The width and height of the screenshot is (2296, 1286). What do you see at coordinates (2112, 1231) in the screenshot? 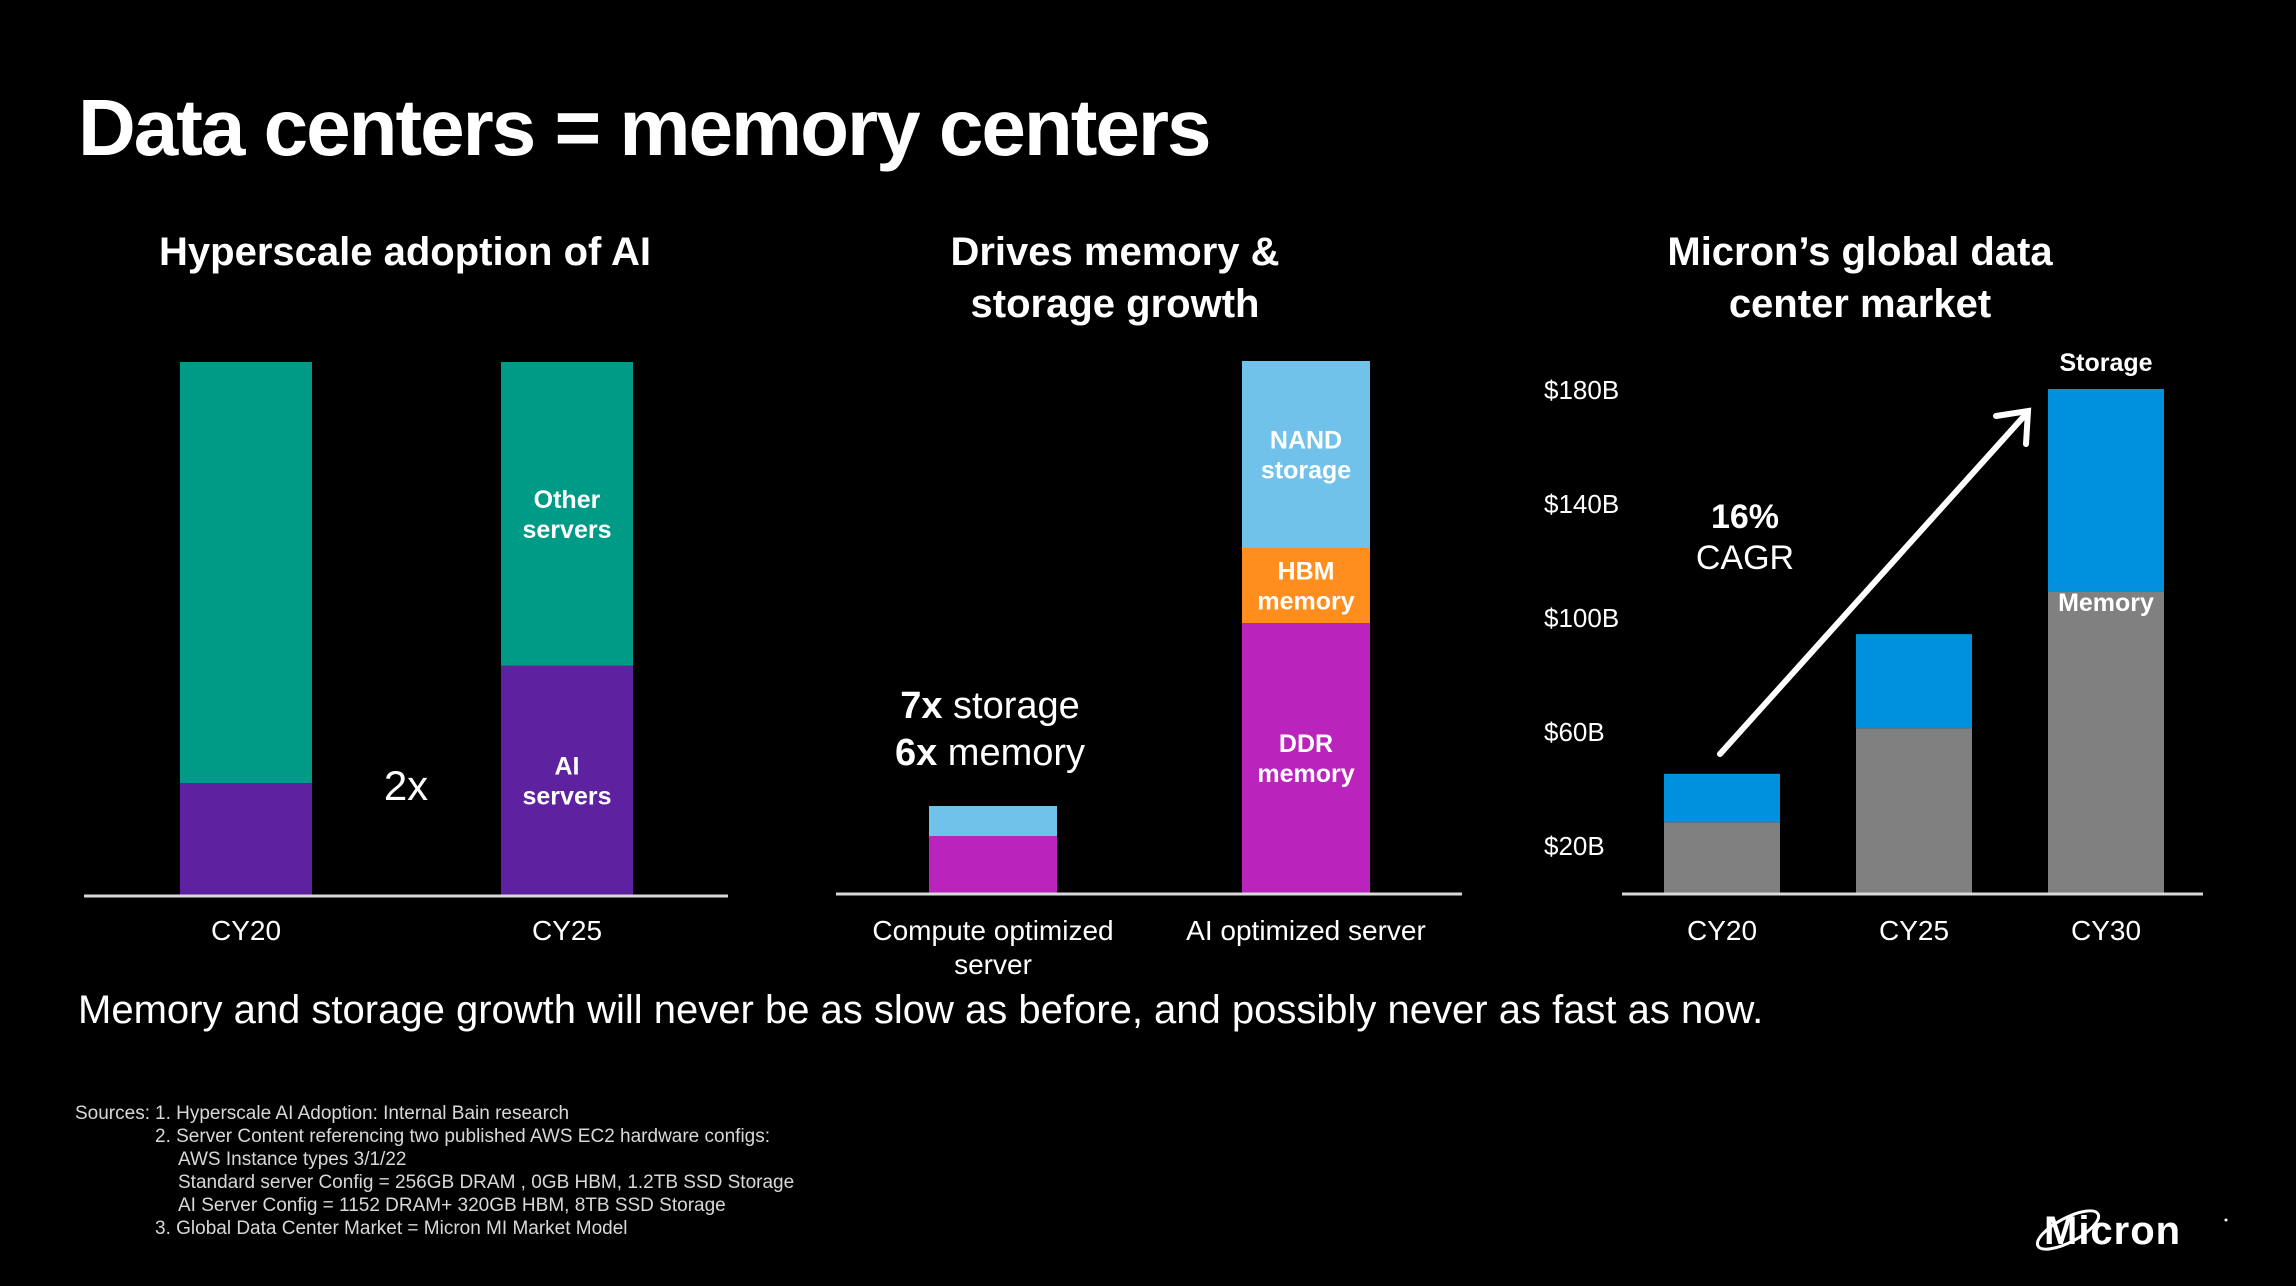
I see `logo-wordmark: Micron` at bounding box center [2112, 1231].